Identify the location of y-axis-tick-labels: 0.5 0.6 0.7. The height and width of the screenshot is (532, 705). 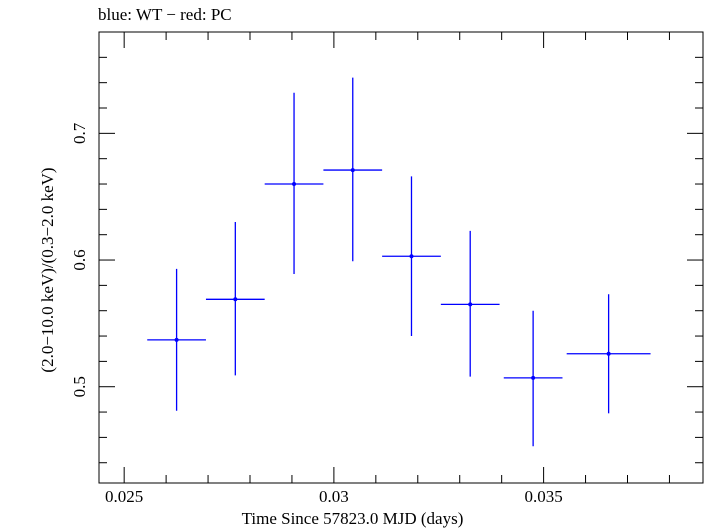
(79, 259).